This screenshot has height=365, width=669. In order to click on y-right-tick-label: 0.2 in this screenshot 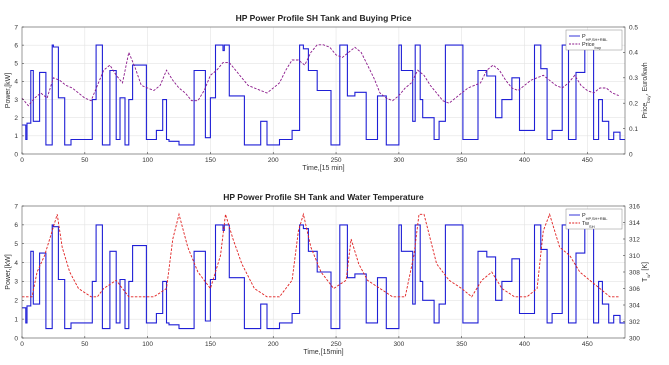, I will do `click(633, 104)`.